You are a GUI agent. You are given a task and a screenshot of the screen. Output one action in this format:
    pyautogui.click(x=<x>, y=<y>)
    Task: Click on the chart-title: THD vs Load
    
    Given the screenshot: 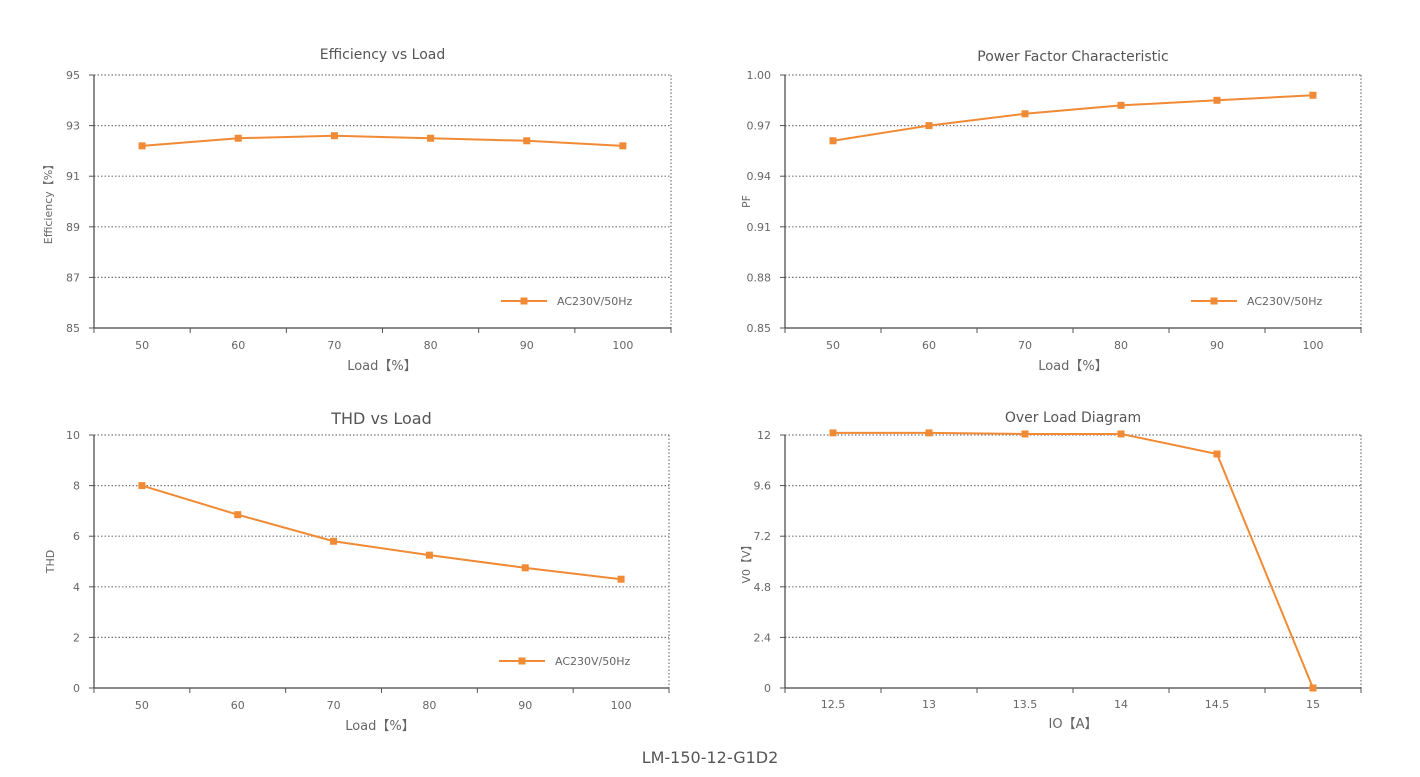 What is the action you would take?
    pyautogui.click(x=380, y=418)
    